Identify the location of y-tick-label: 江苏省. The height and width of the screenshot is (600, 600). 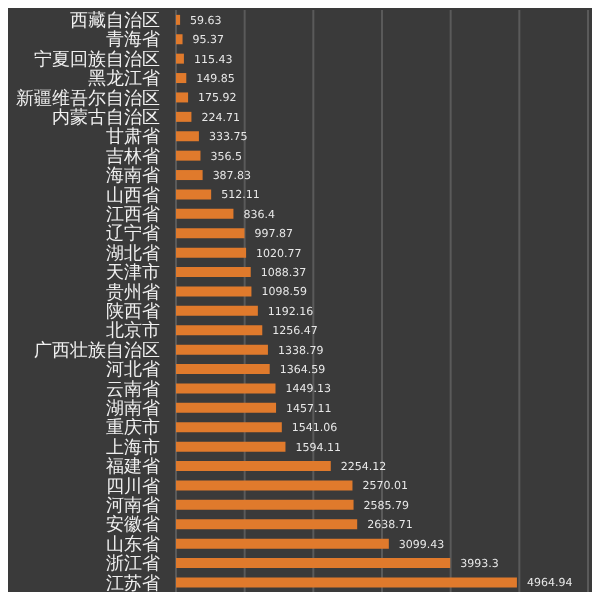
(133, 583).